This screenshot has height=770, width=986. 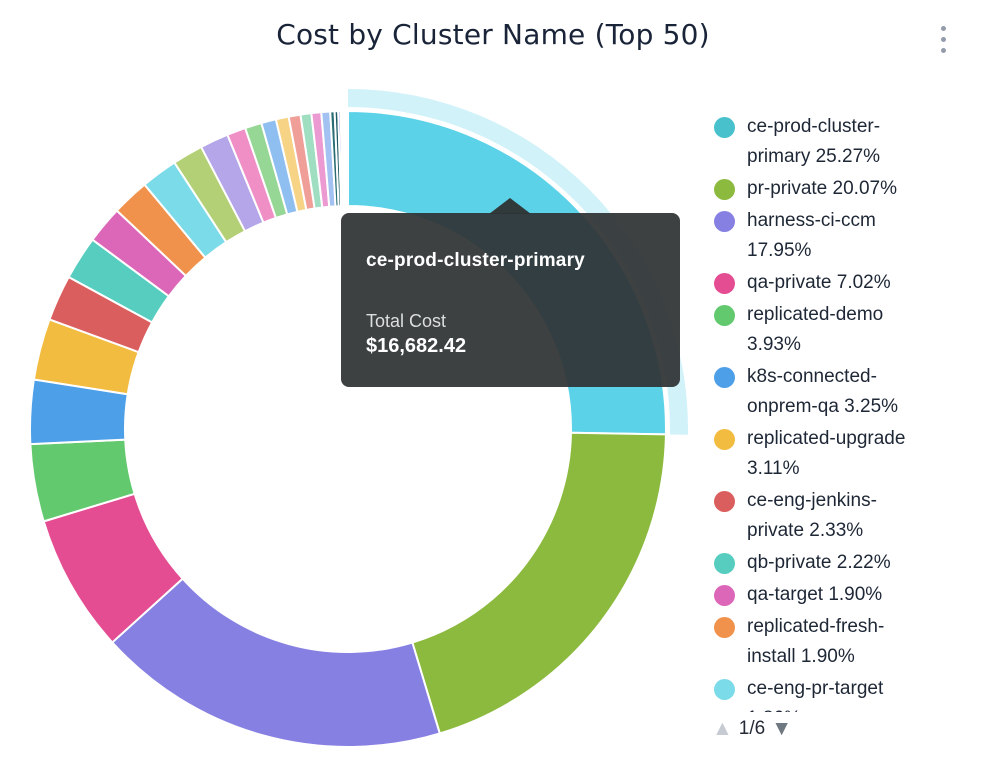 I want to click on pagination-counter: 1/6, so click(x=752, y=728).